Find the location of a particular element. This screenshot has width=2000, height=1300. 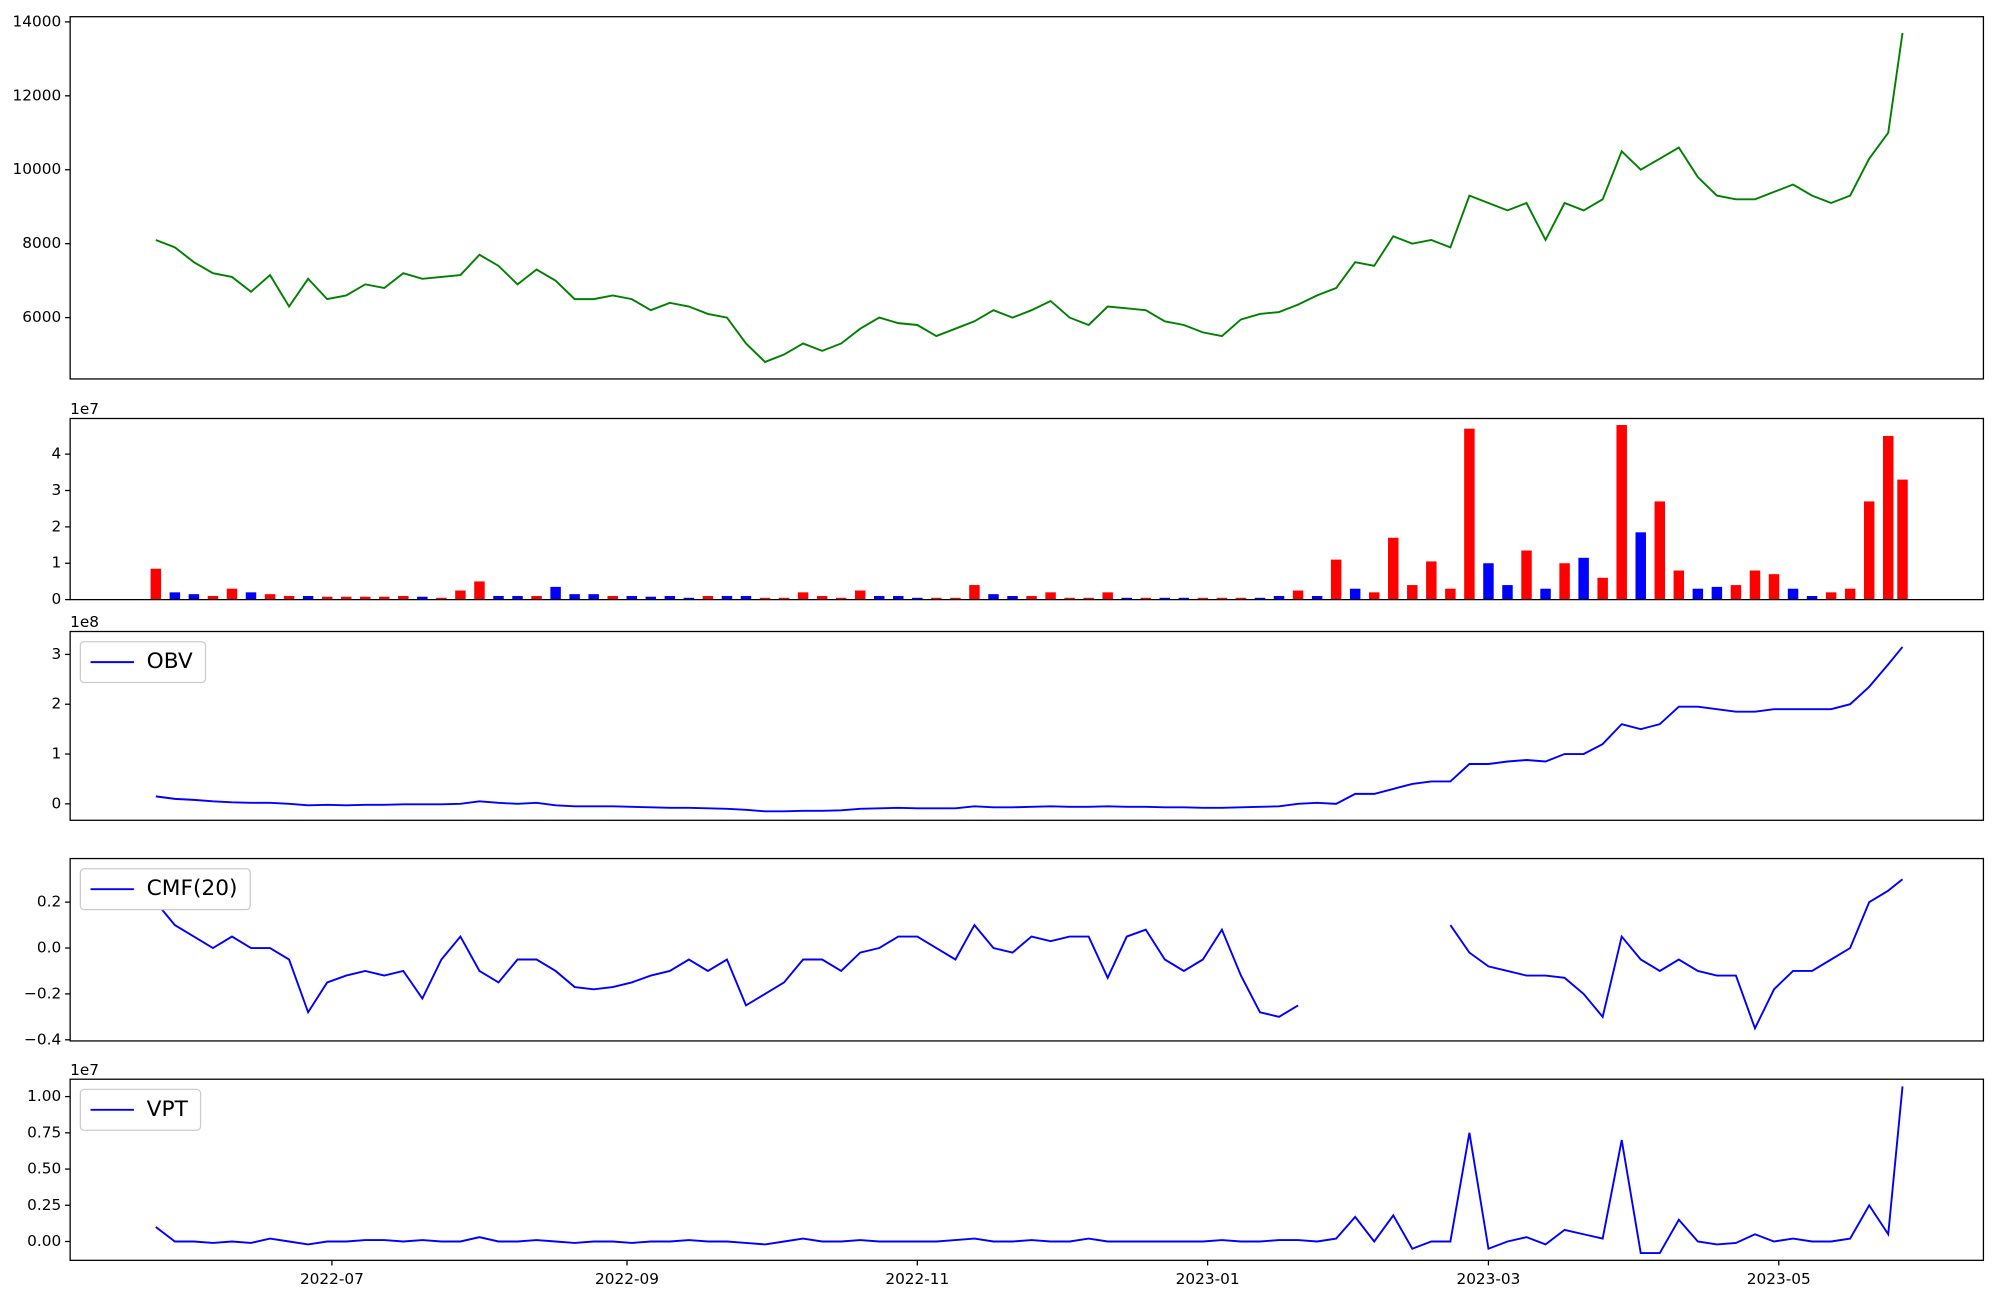

axis-offset: 1e7 is located at coordinates (84, 1070).